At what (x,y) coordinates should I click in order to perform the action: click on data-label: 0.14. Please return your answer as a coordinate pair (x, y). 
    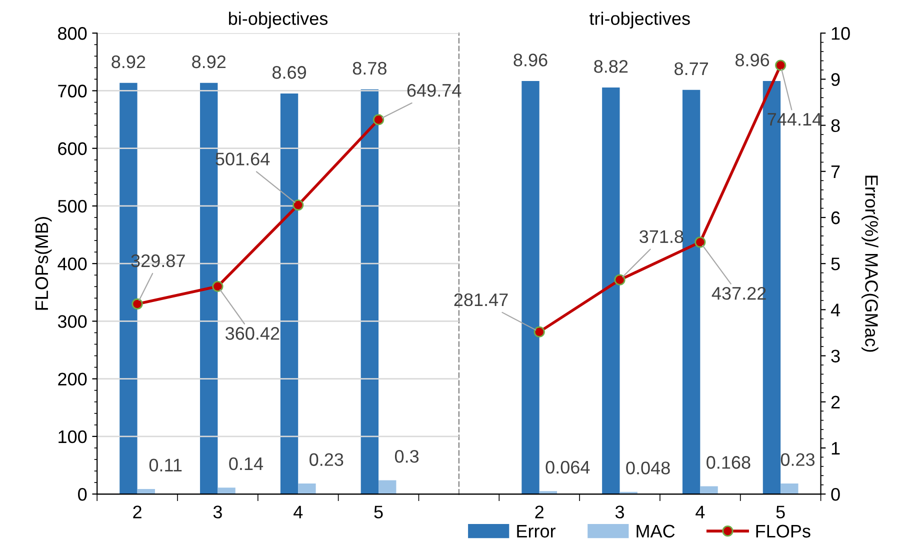
    Looking at the image, I should click on (246, 463).